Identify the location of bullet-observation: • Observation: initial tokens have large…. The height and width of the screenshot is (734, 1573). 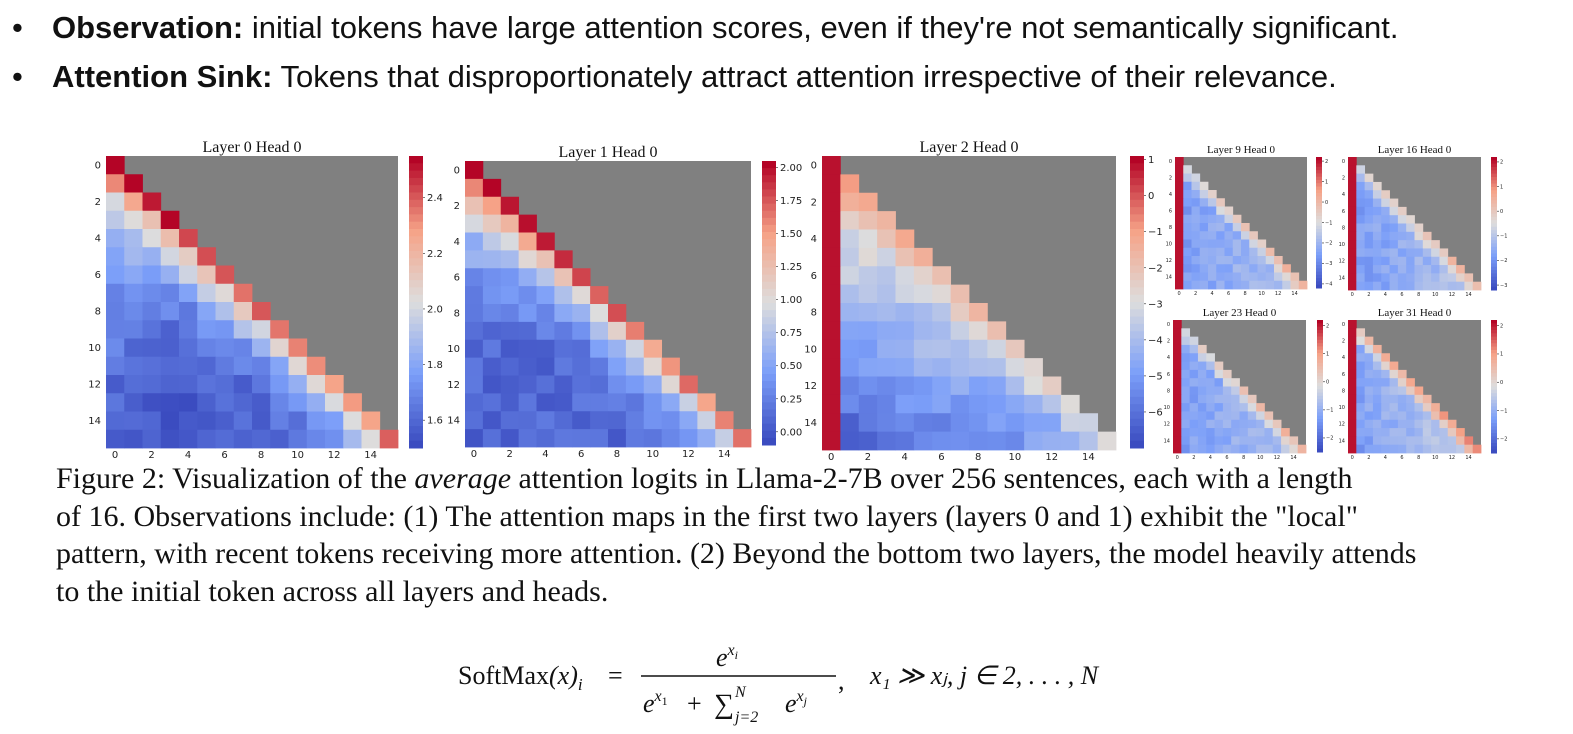
(789, 30).